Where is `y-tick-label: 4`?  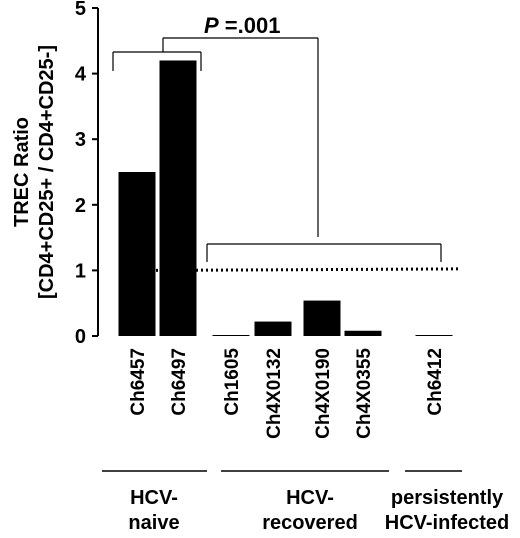 y-tick-label: 4 is located at coordinates (81, 75).